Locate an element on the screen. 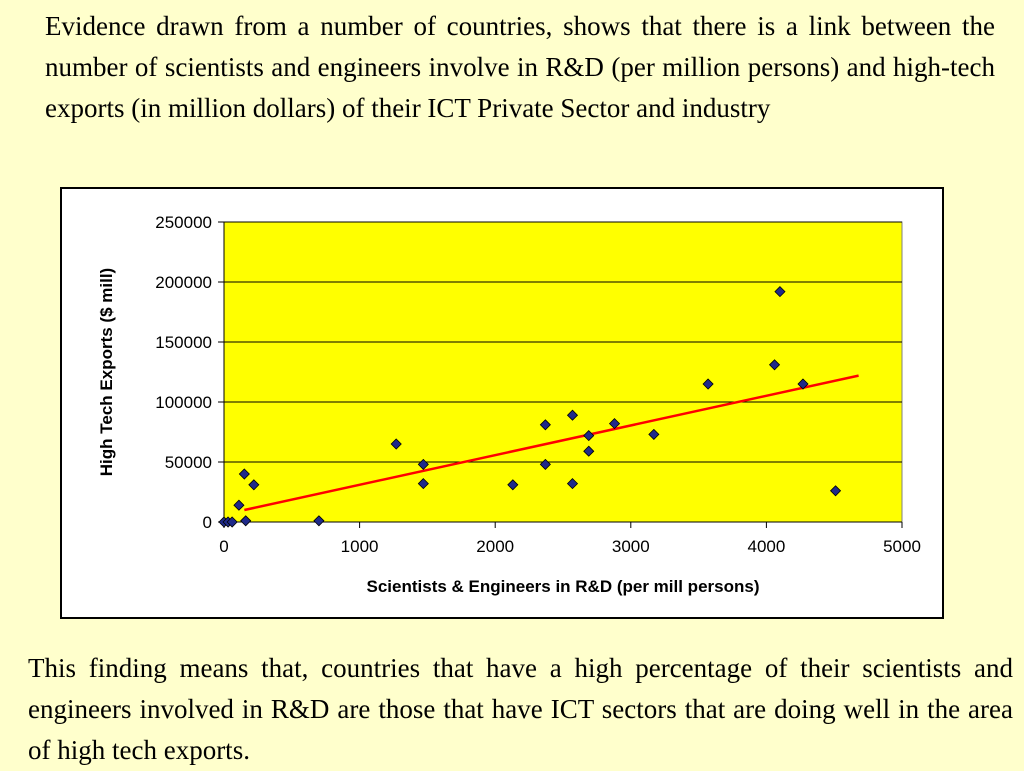 The image size is (1024, 771). x-tick-label: 2000 is located at coordinates (495, 546).